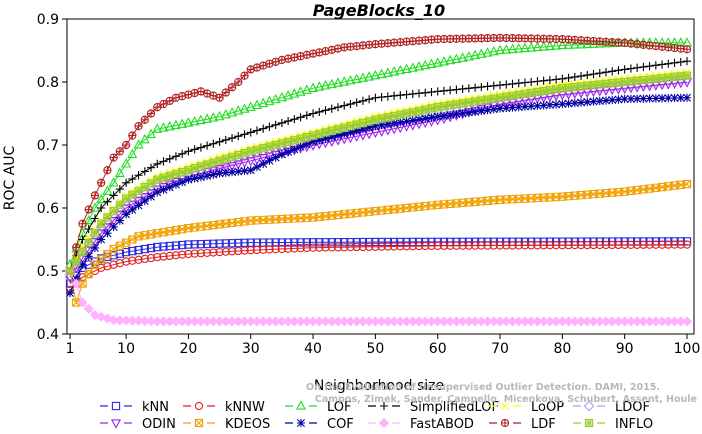 The image size is (702, 434). Describe the element at coordinates (247, 424) in the screenshot. I see `legend-label-kdeos: KDEOS` at that location.